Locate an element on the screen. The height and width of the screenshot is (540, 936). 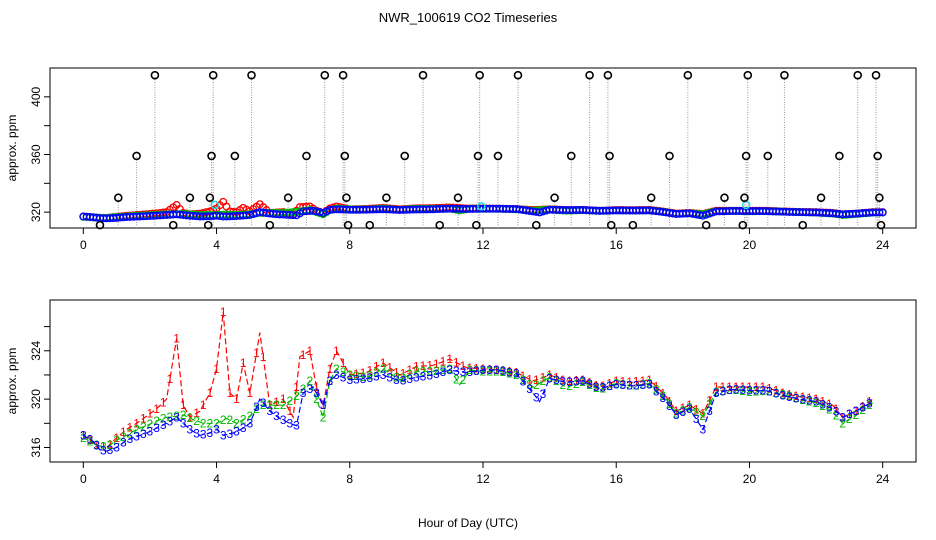
bottom-y-tick-label: 320 is located at coordinates (36, 399).